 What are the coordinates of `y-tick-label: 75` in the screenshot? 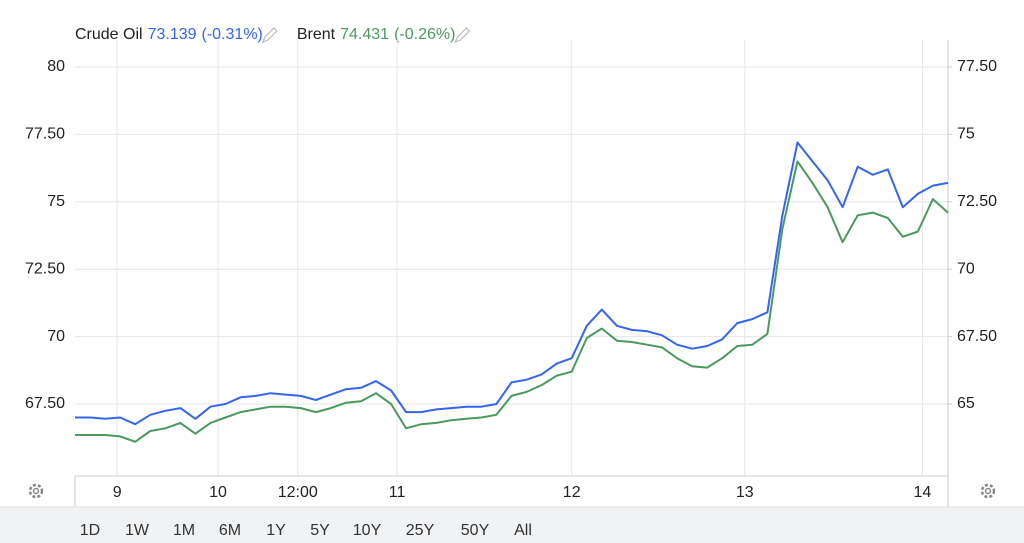 It's located at (56, 201).